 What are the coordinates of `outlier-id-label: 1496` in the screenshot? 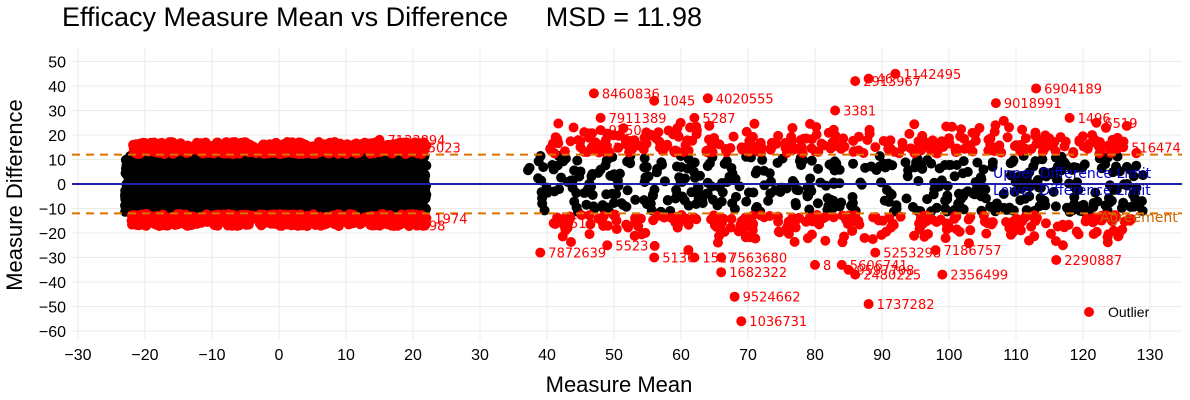 It's located at (1094, 119).